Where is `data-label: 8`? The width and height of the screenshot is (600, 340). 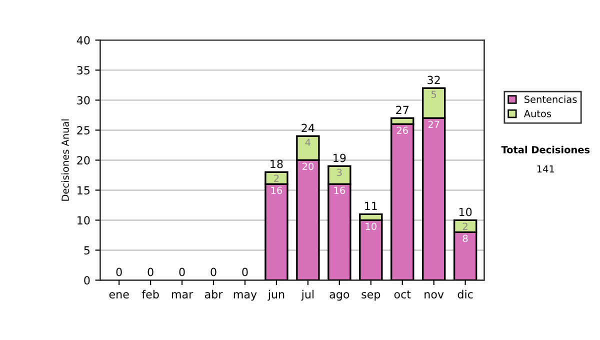
data-label: 8 is located at coordinates (465, 238).